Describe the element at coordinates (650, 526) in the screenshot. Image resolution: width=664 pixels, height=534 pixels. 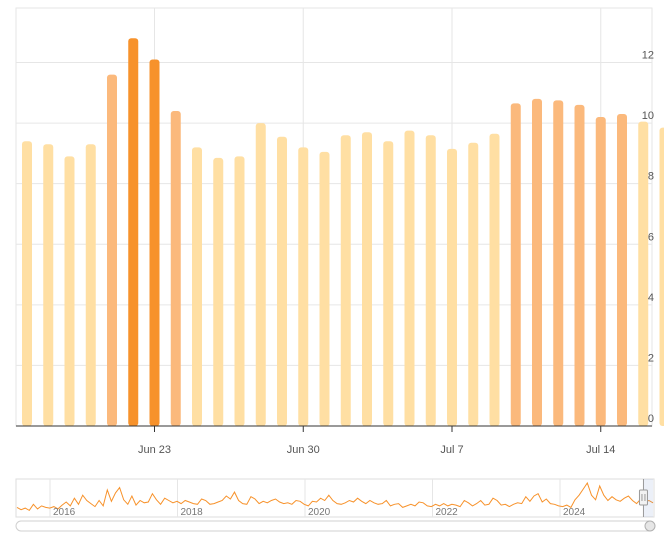
I see `navigator-scrollbar-thumb` at that location.